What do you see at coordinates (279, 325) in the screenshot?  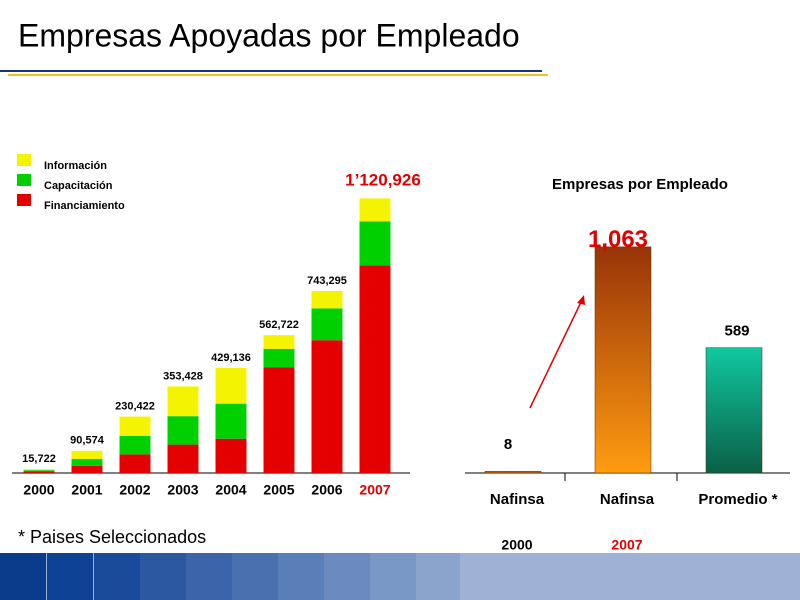 I see `total-label: 562,722` at bounding box center [279, 325].